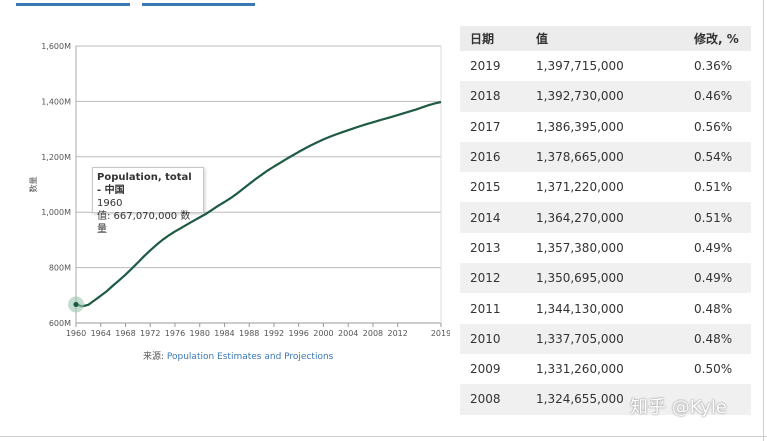 This screenshot has width=767, height=441. Describe the element at coordinates (76, 304) in the screenshot. I see `highlight-point` at that location.